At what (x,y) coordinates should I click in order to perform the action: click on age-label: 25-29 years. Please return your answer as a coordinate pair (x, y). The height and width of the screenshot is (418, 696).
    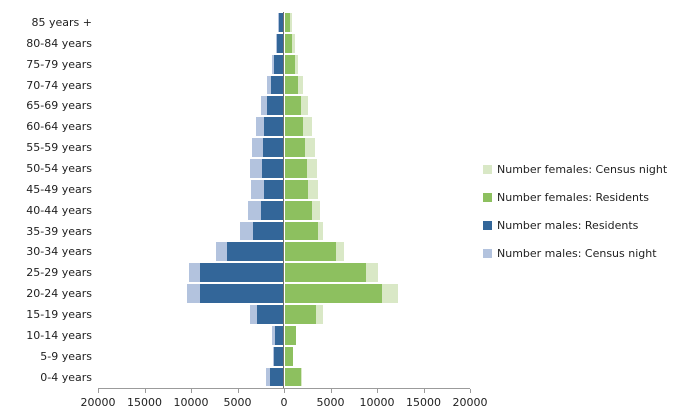
    Looking at the image, I should click on (59, 273).